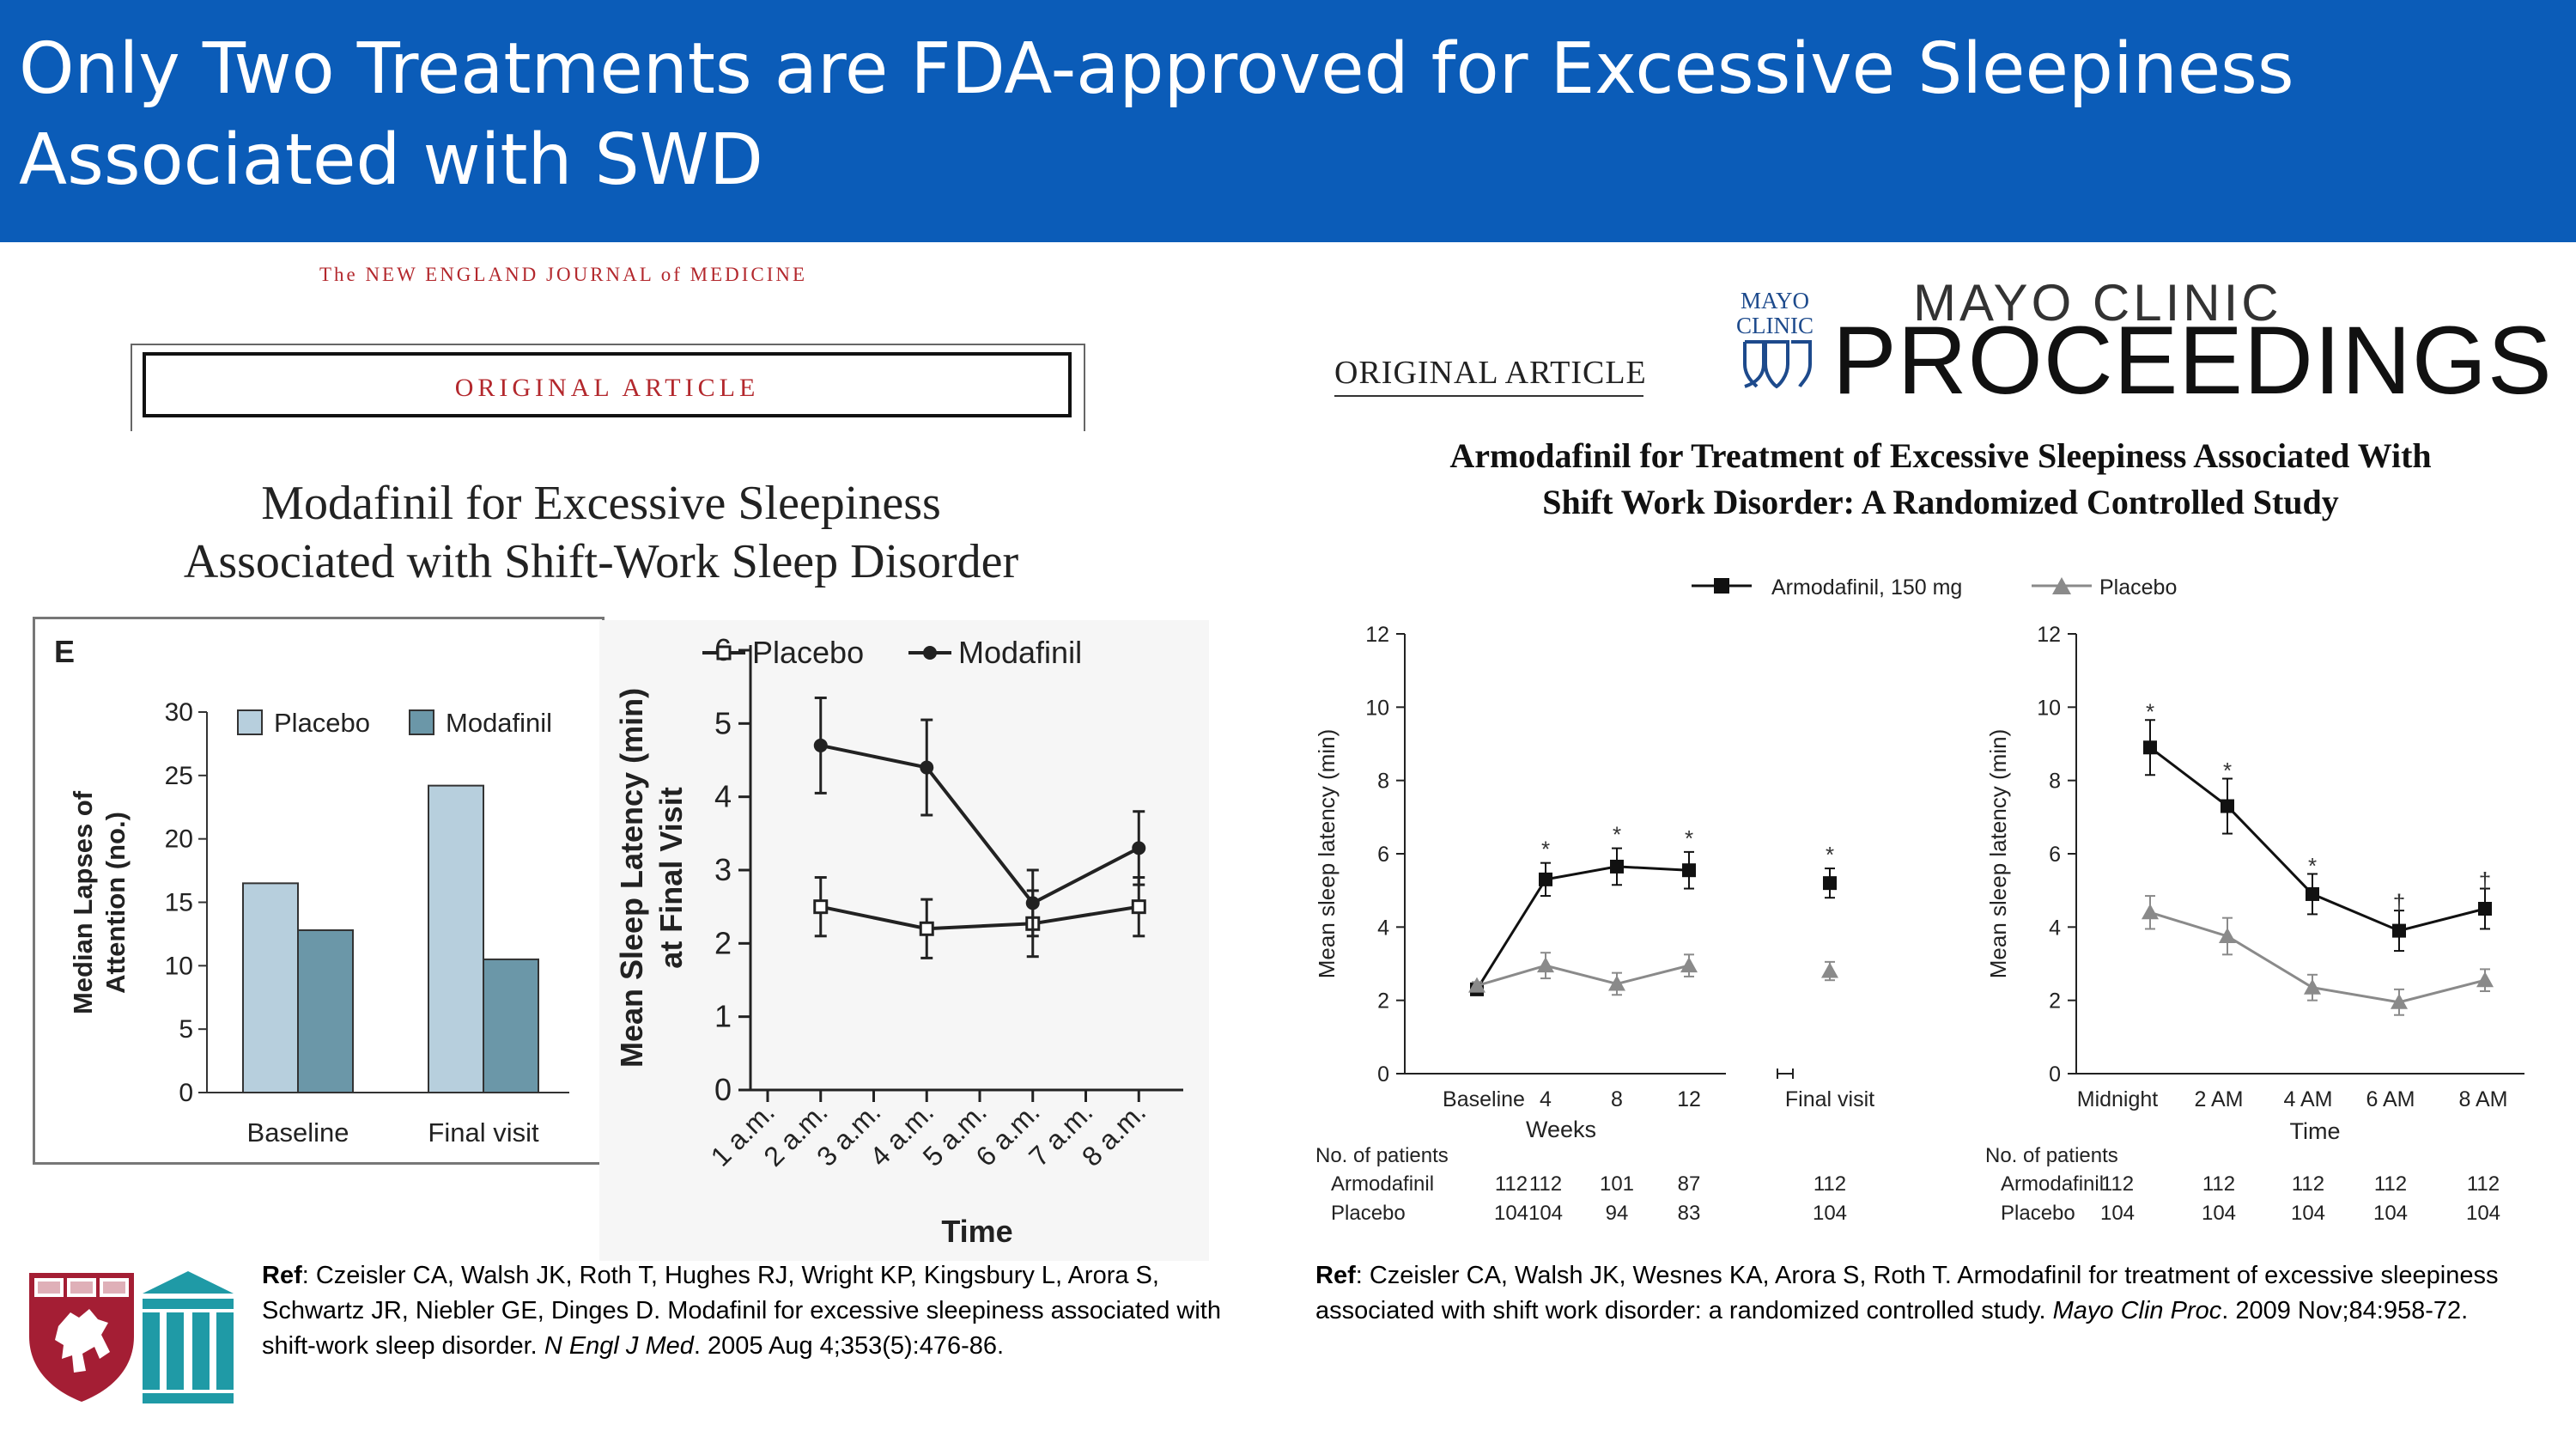 The height and width of the screenshot is (1449, 2576). What do you see at coordinates (2316, 1131) in the screenshot?
I see `x-axis-label: Time` at bounding box center [2316, 1131].